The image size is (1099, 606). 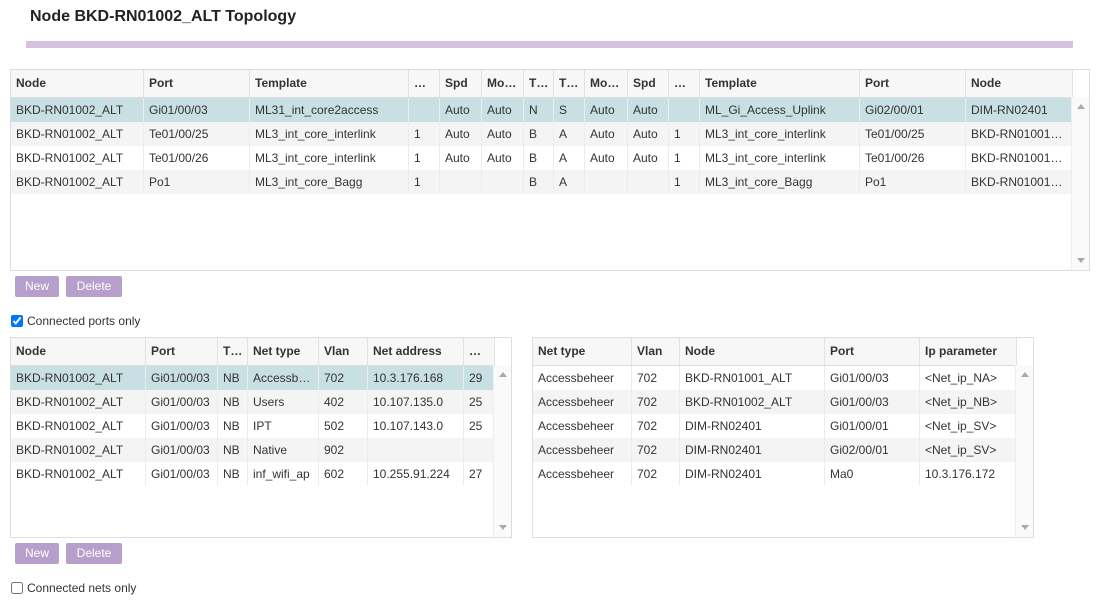 I want to click on column-header: Ip parameter, so click(x=968, y=351).